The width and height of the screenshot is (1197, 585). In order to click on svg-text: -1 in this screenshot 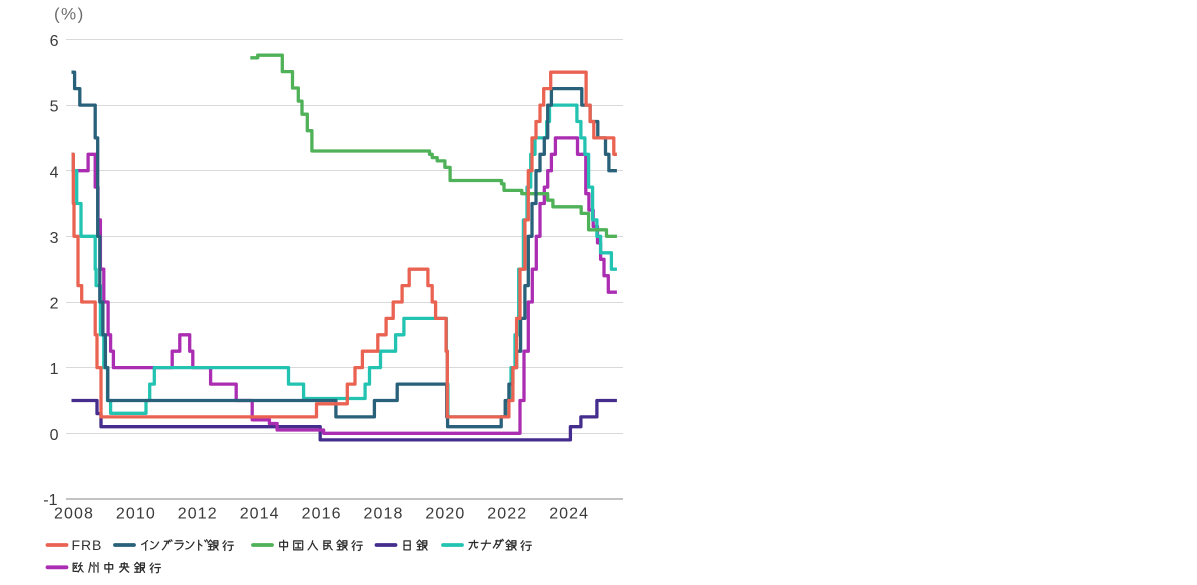, I will do `click(50, 500)`.